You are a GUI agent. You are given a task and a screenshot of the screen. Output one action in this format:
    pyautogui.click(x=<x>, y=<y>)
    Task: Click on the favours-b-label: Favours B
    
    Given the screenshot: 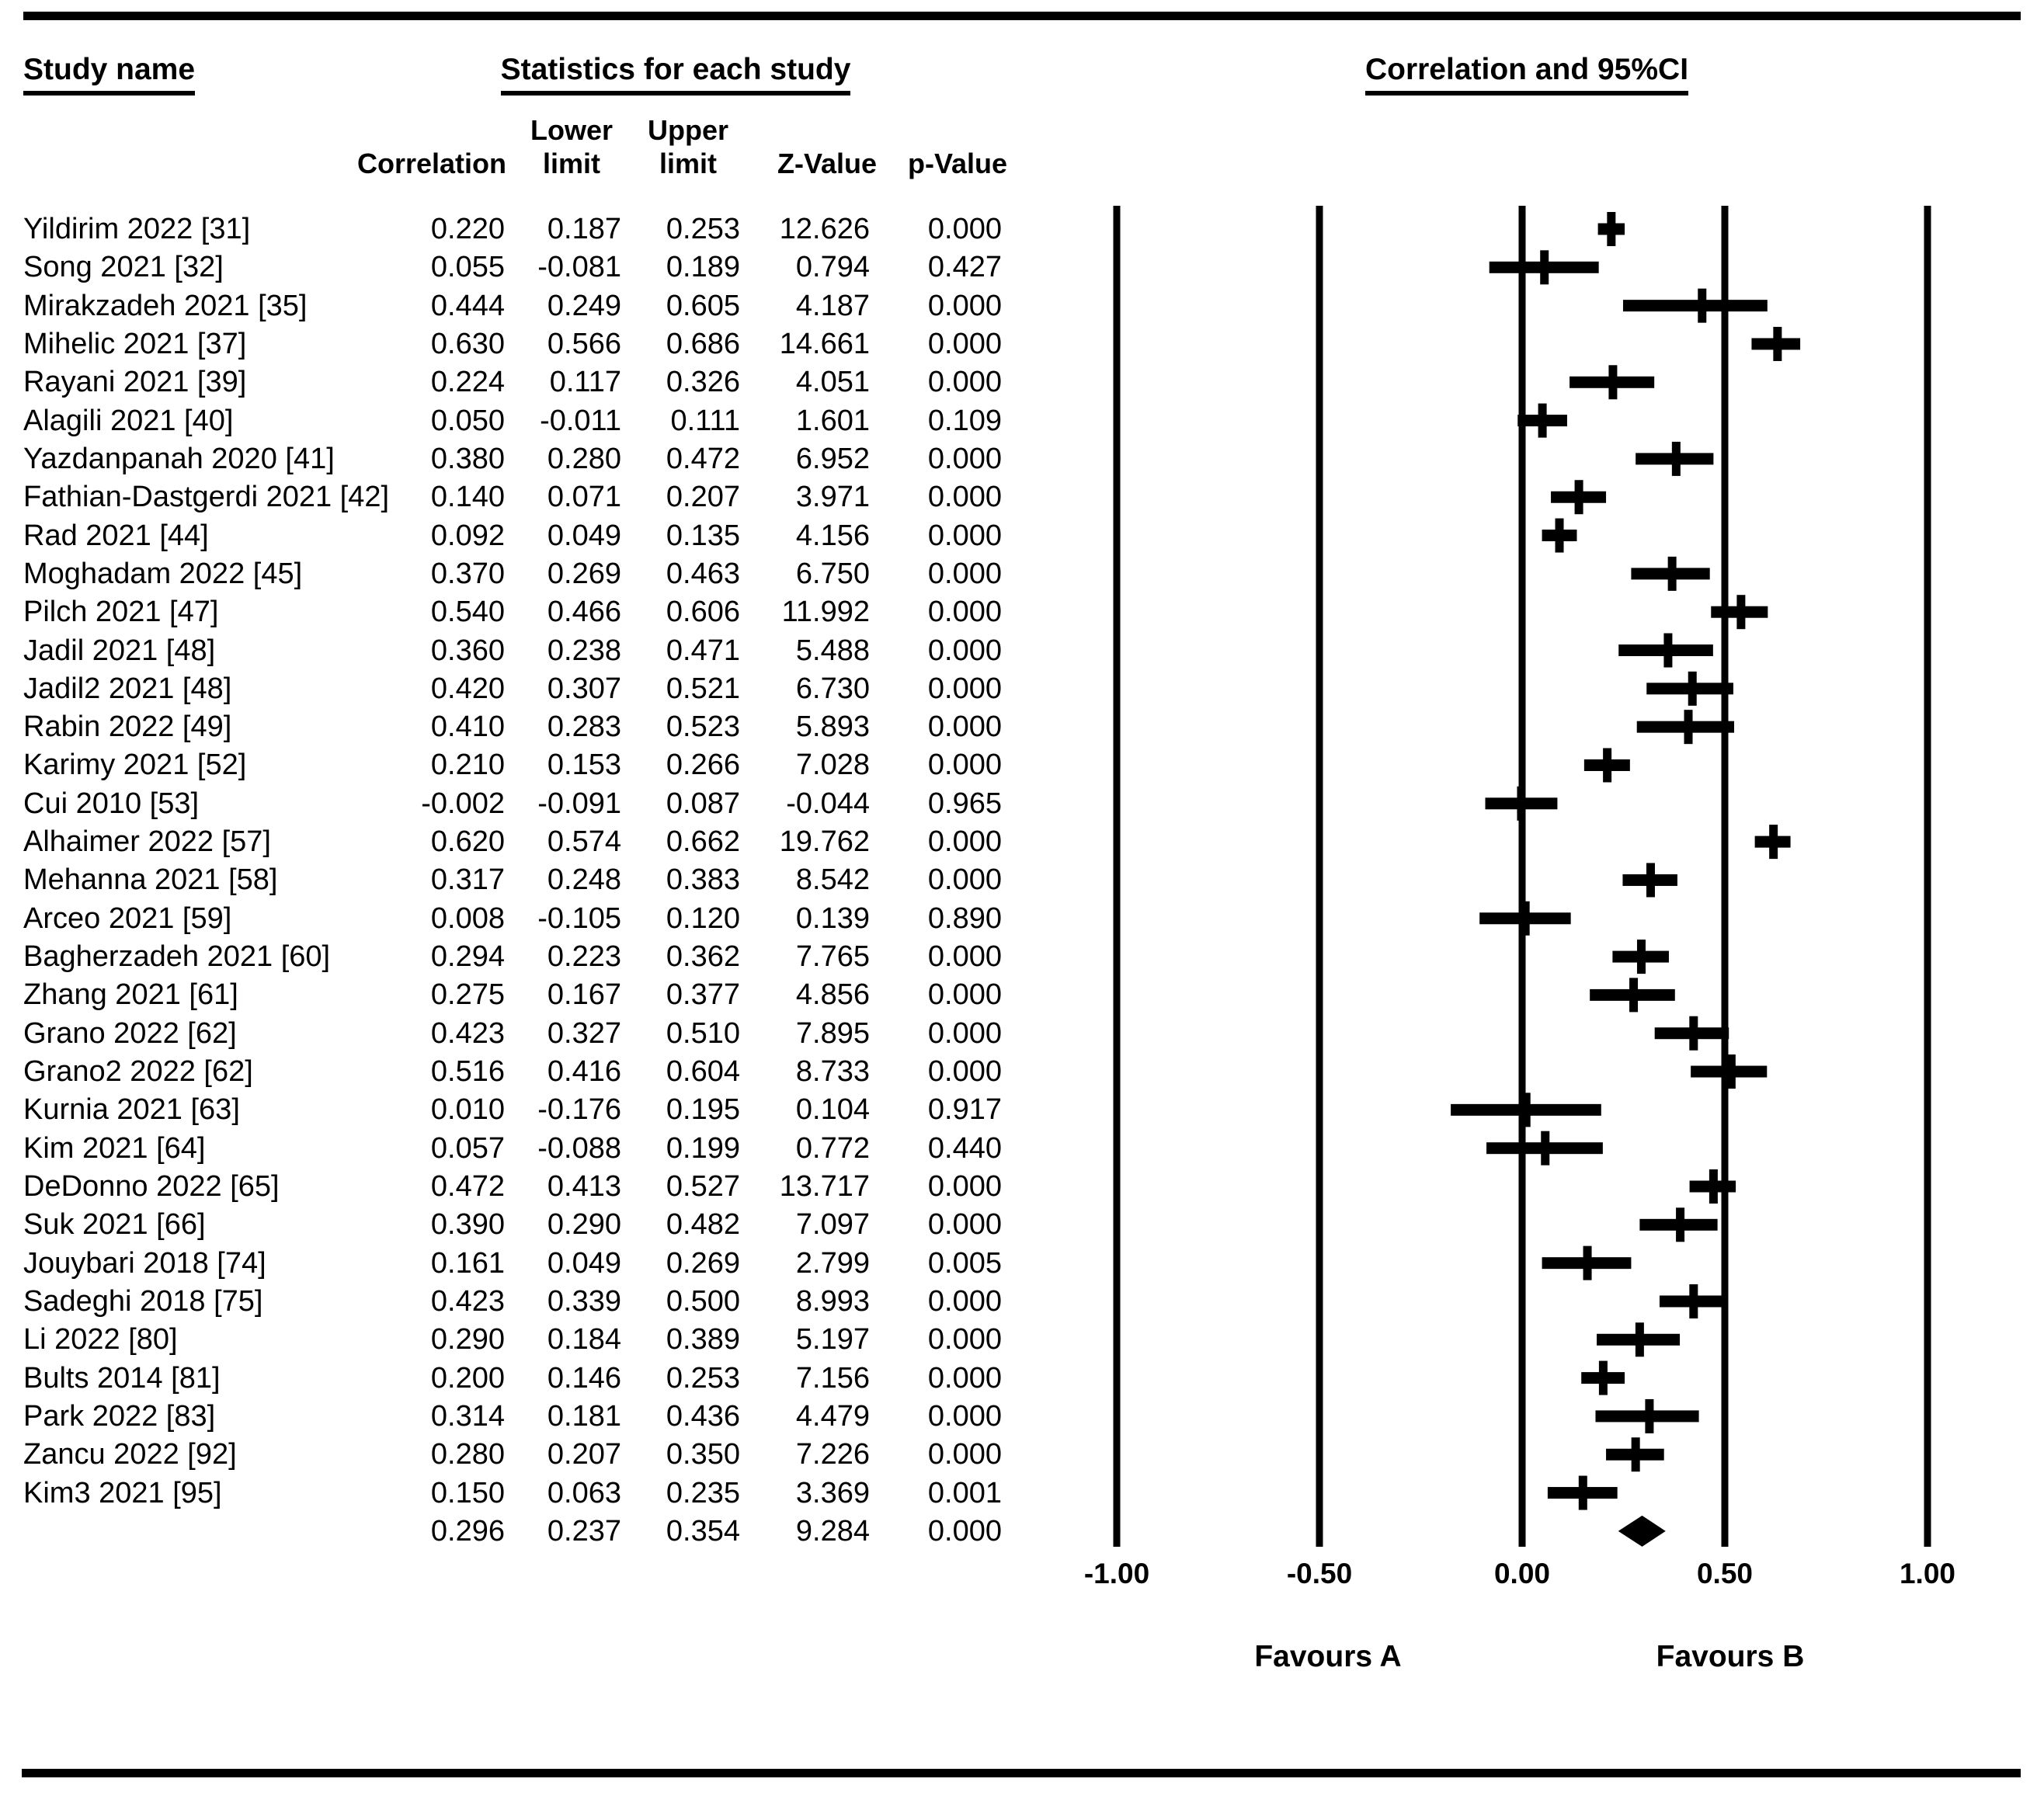 What is the action you would take?
    pyautogui.click(x=1730, y=1656)
    